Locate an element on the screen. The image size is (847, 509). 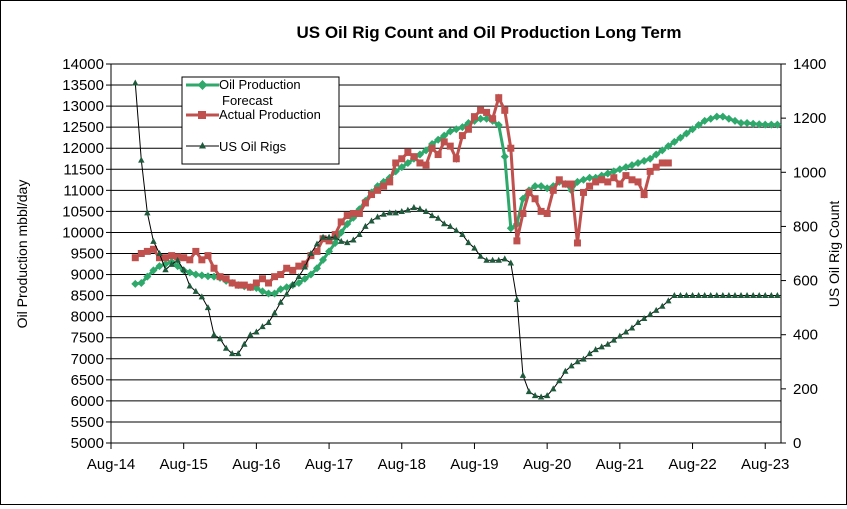
legend-marker-actual is located at coordinates (202, 115).